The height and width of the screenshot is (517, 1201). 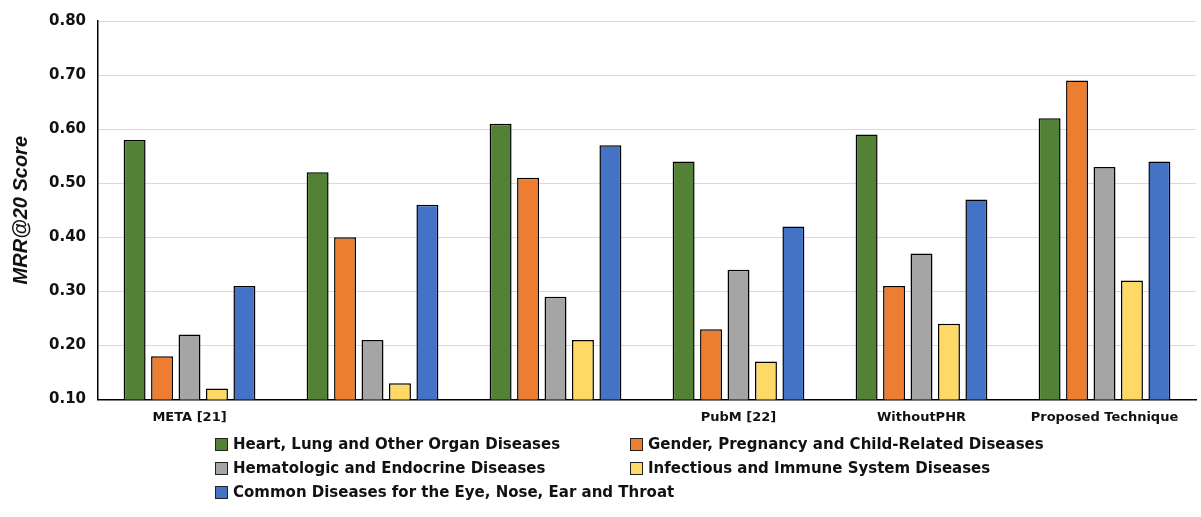 What do you see at coordinates (846, 444) in the screenshot?
I see `legend-label: Gender, Pregnancy and Child-Related Diseases` at bounding box center [846, 444].